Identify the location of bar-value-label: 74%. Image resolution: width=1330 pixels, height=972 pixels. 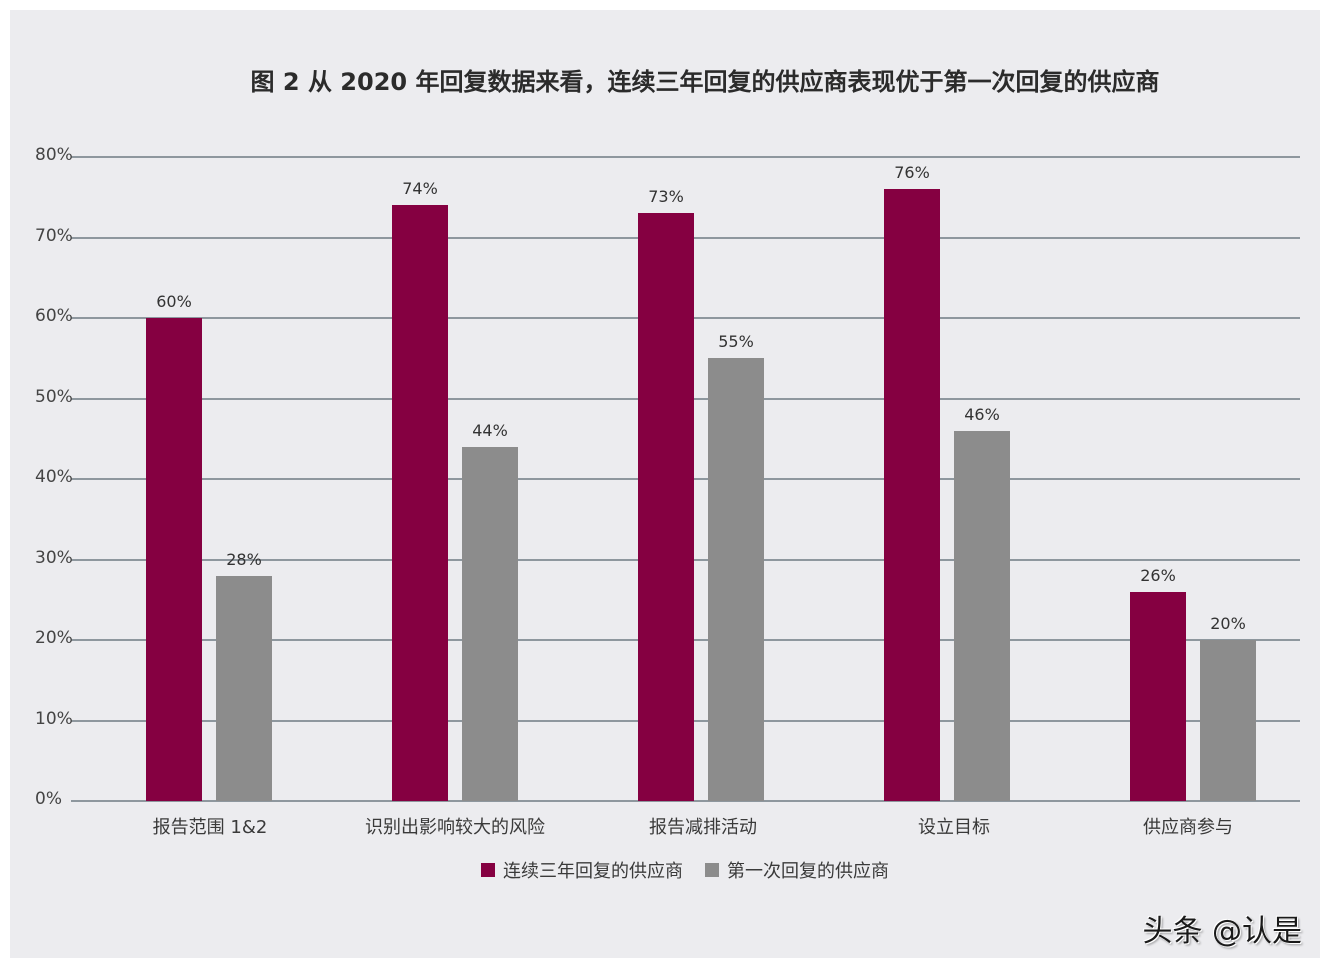
(420, 189).